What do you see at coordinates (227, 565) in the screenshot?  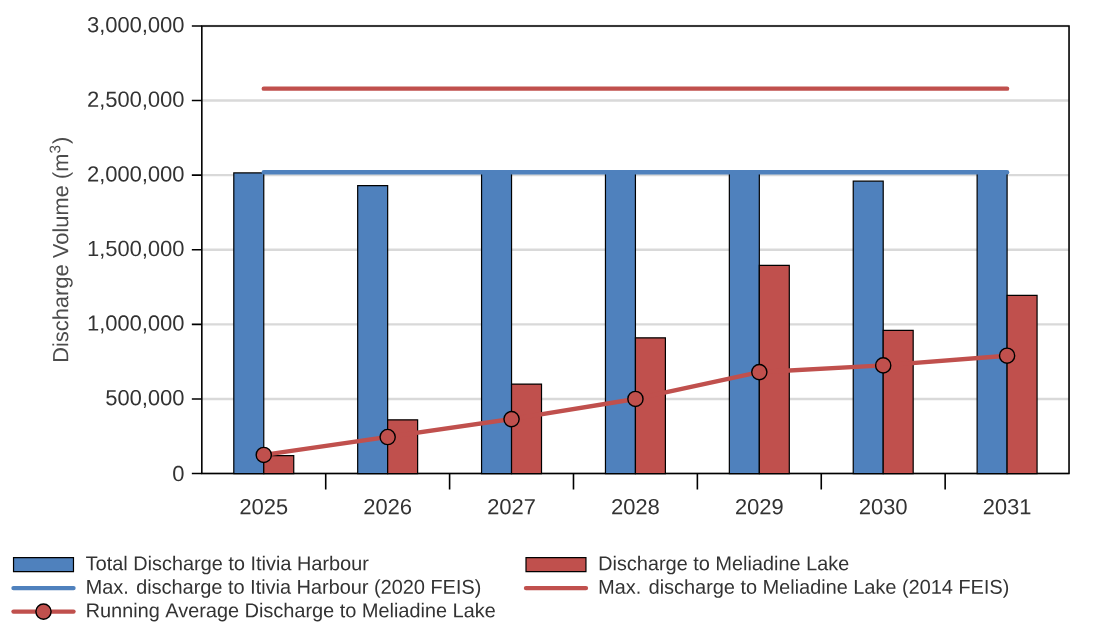 I see `legend-label: Total Discharge to Itivia Harbour` at bounding box center [227, 565].